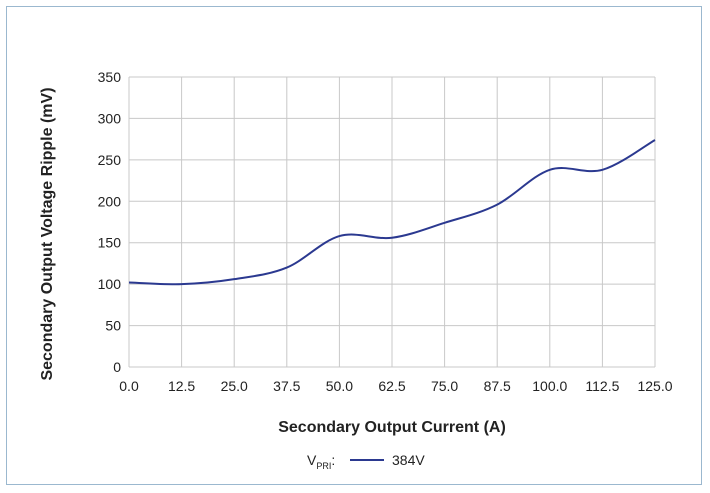  Describe the element at coordinates (339, 386) in the screenshot. I see `x-tick-label: 50.0` at that location.